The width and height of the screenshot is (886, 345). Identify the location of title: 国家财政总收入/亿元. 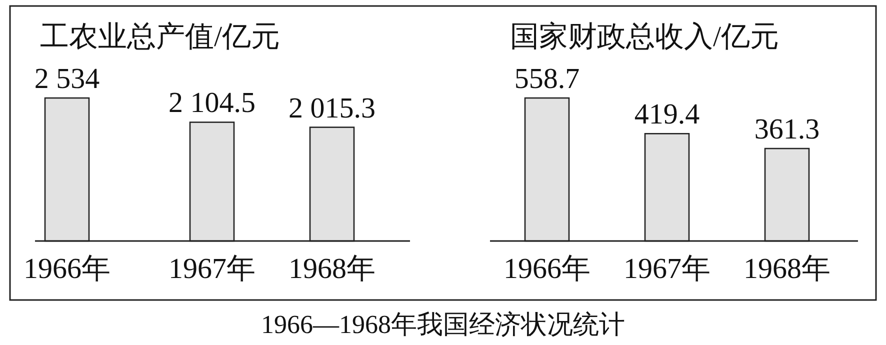
(645, 37).